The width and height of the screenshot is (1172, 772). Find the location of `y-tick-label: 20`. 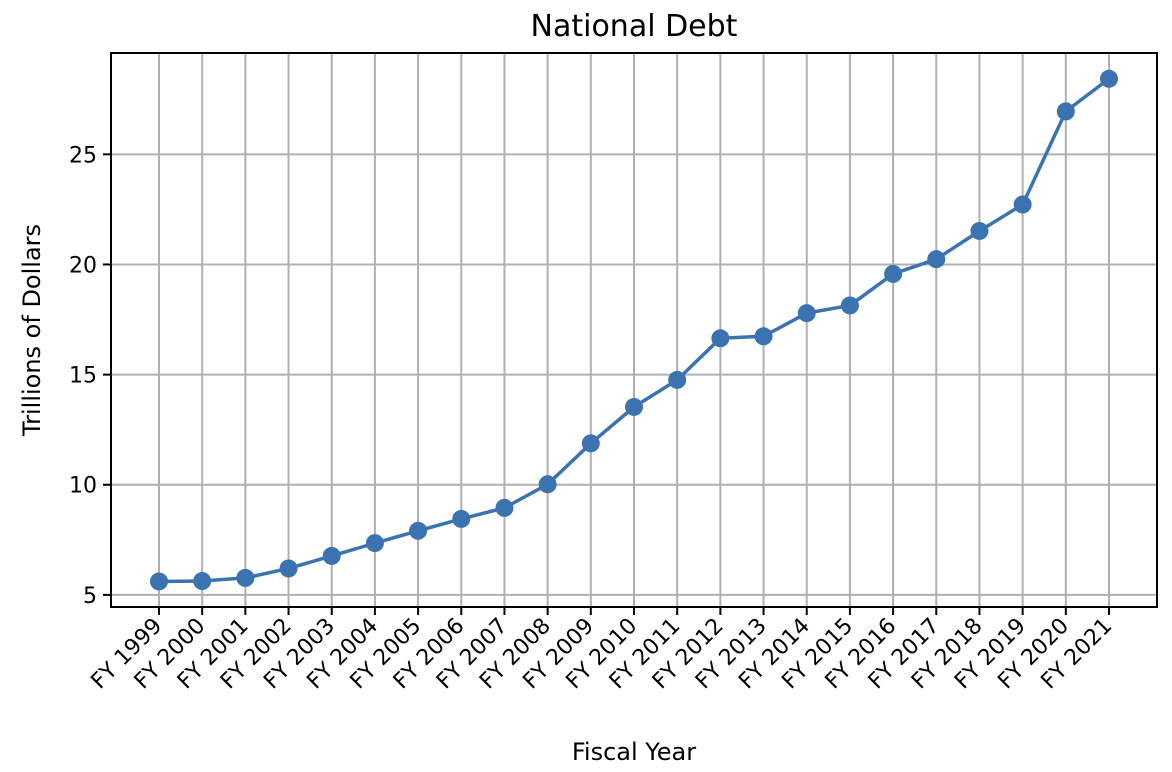

y-tick-label: 20 is located at coordinates (83, 265).